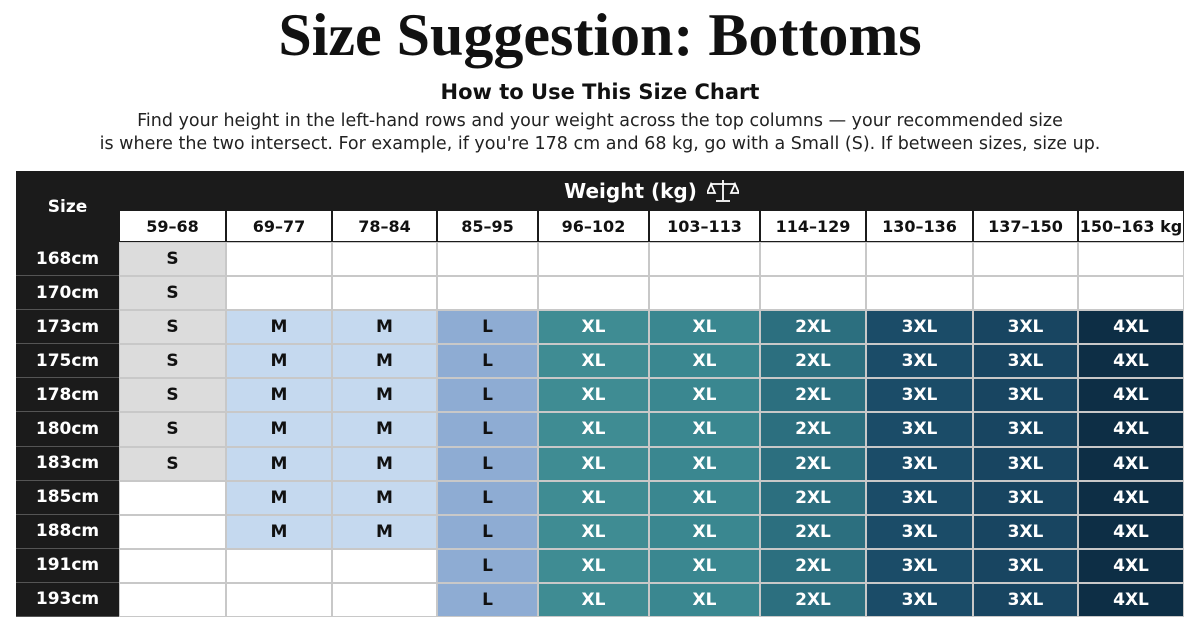  I want to click on row-header: 183cm, so click(67, 463).